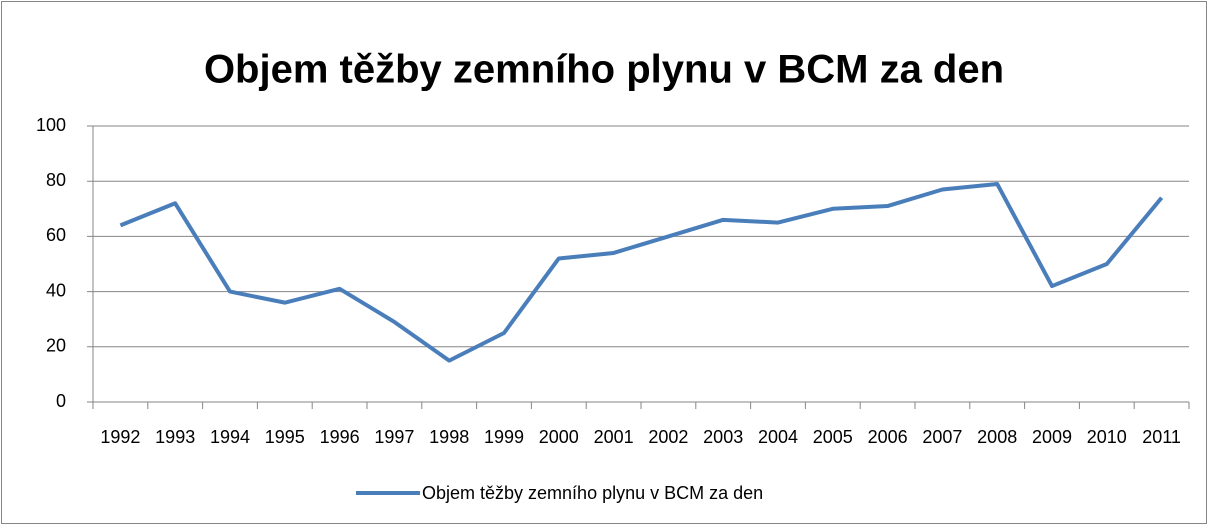 The height and width of the screenshot is (525, 1209). What do you see at coordinates (592, 493) in the screenshot?
I see `legend-label: Objem těžby zemního plynu v BCM za den` at bounding box center [592, 493].